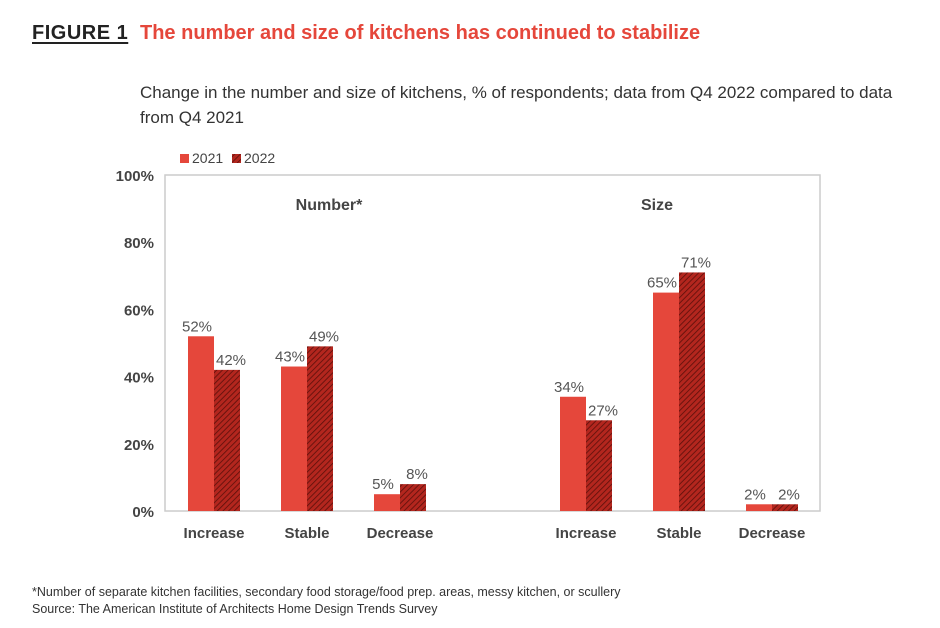 The image size is (940, 628). What do you see at coordinates (329, 205) in the screenshot?
I see `group-label: Number*` at bounding box center [329, 205].